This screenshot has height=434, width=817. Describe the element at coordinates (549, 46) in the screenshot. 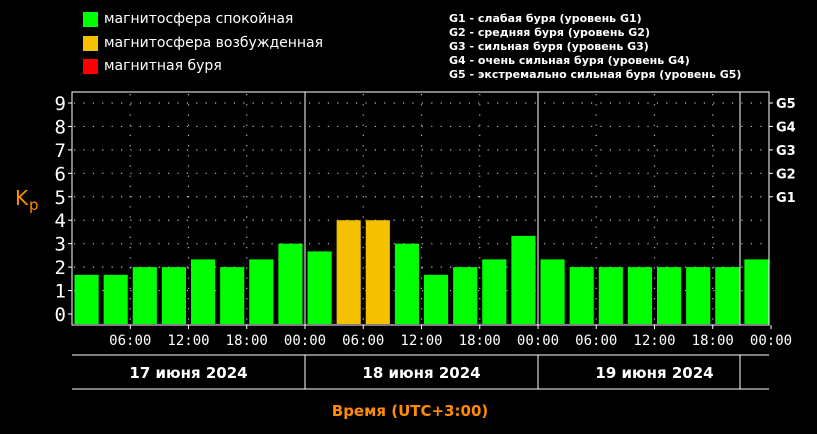

I see `g-scale-item-g3: G3 - сильная буря (уровень G3)` at that location.